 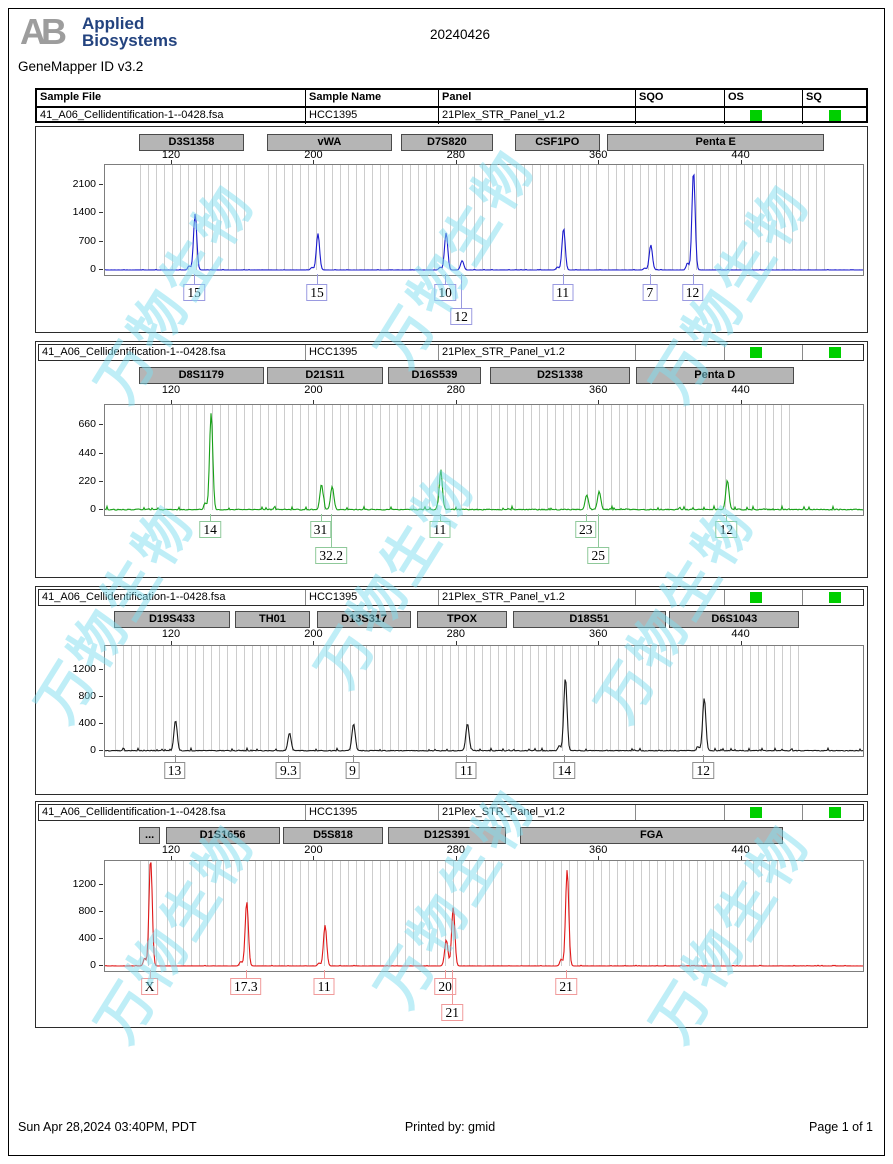 I want to click on footer-printed-by: Printed by: gmid, so click(x=450, y=1127).